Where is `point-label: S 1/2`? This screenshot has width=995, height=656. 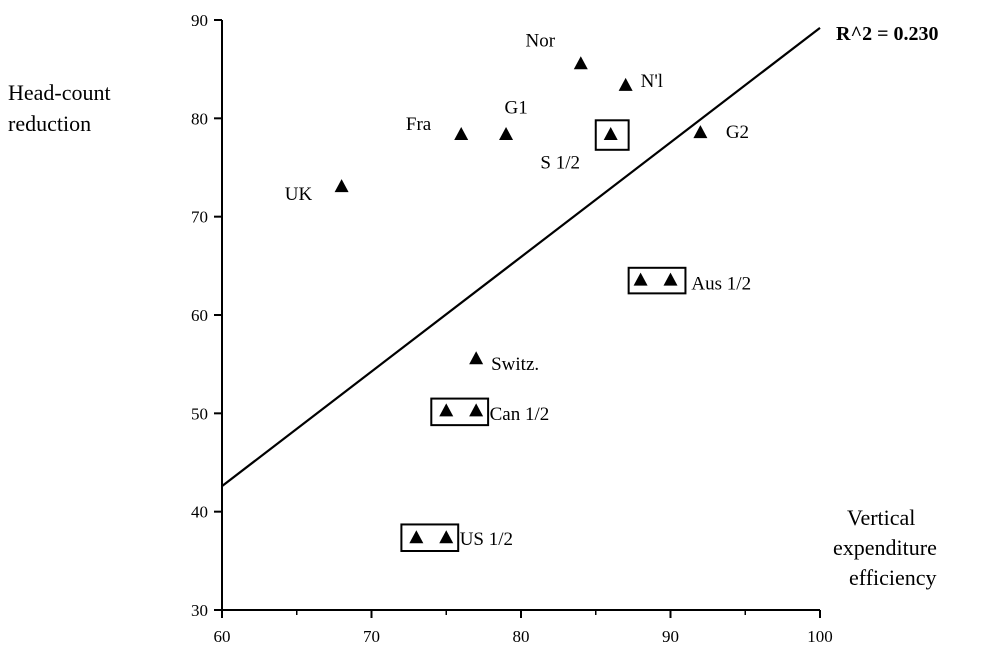
point-label: S 1/2 is located at coordinates (560, 162).